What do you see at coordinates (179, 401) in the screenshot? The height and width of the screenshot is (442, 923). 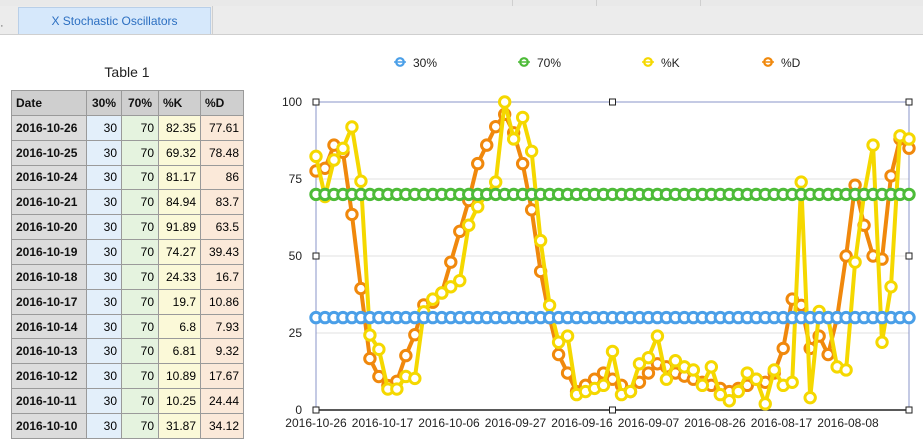 I see `cell-k: 10.25` at bounding box center [179, 401].